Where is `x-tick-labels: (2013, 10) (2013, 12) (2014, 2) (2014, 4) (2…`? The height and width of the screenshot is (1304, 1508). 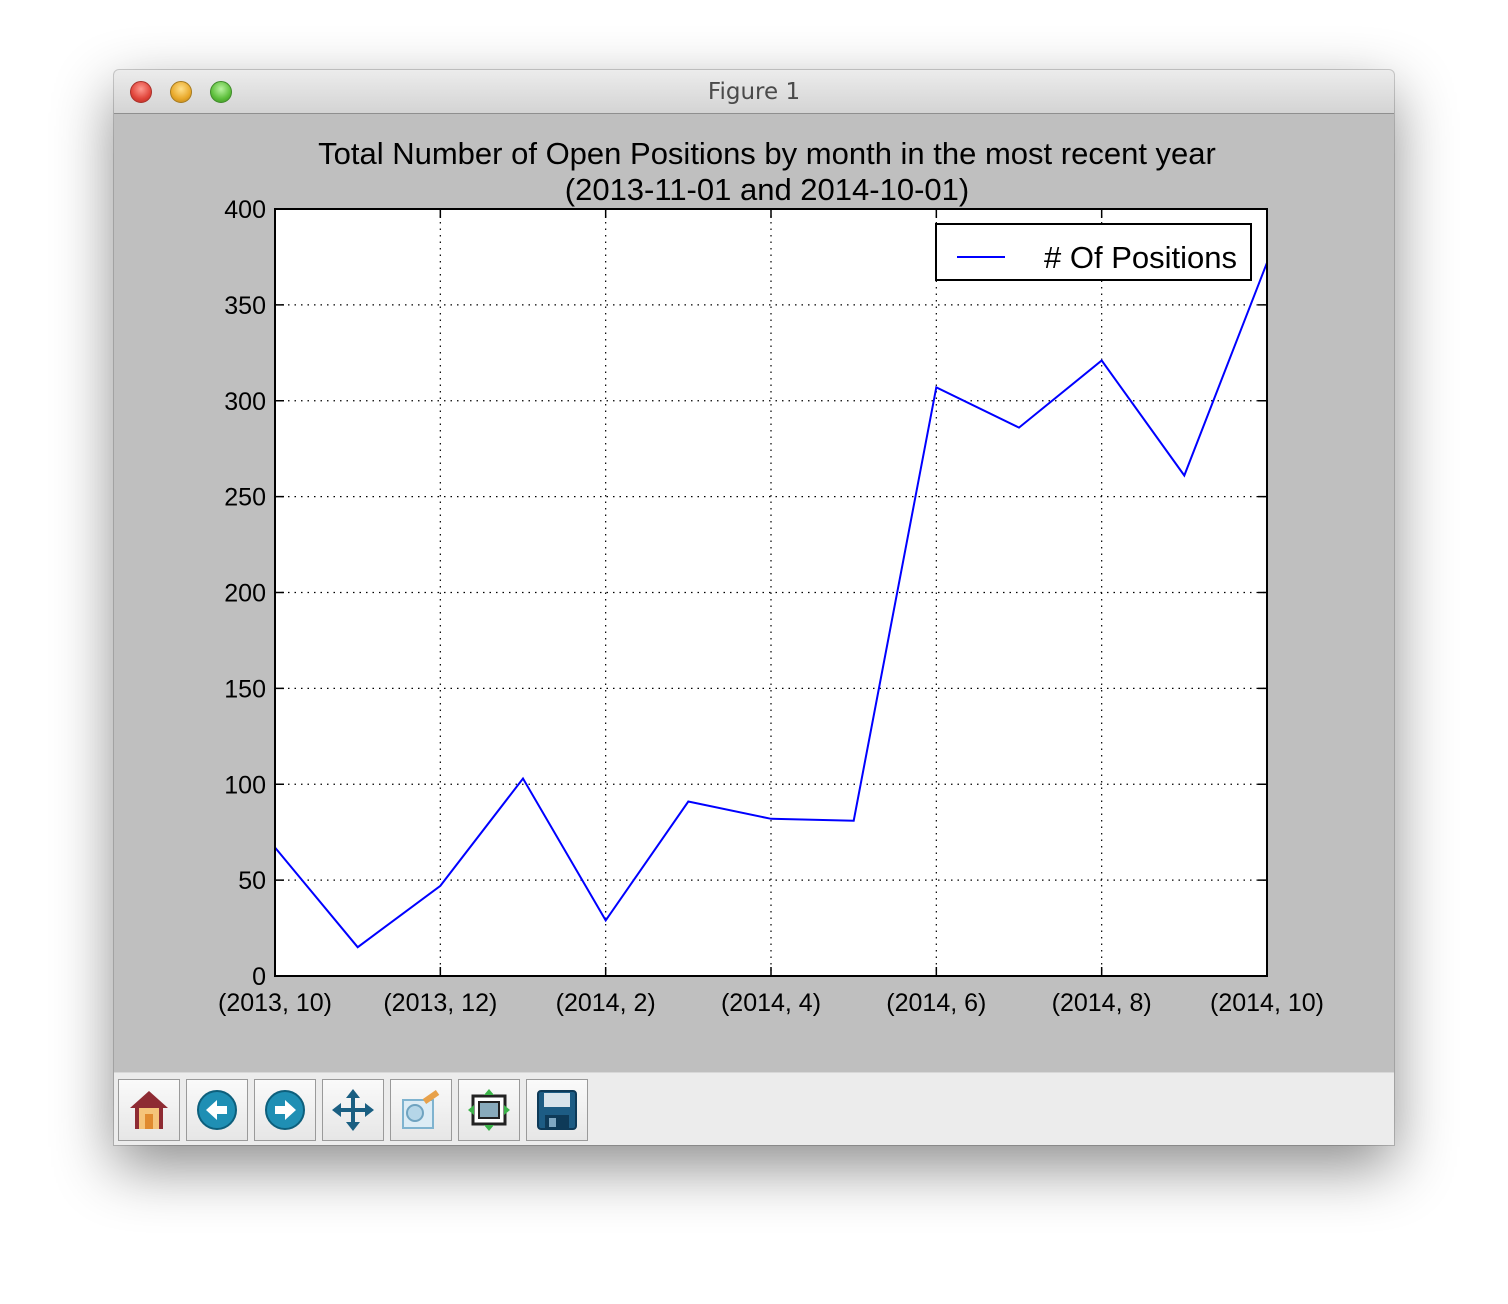 x-tick-labels: (2013, 10) (2013, 12) (2014, 2) (2014, 4) (2… is located at coordinates (771, 1003).